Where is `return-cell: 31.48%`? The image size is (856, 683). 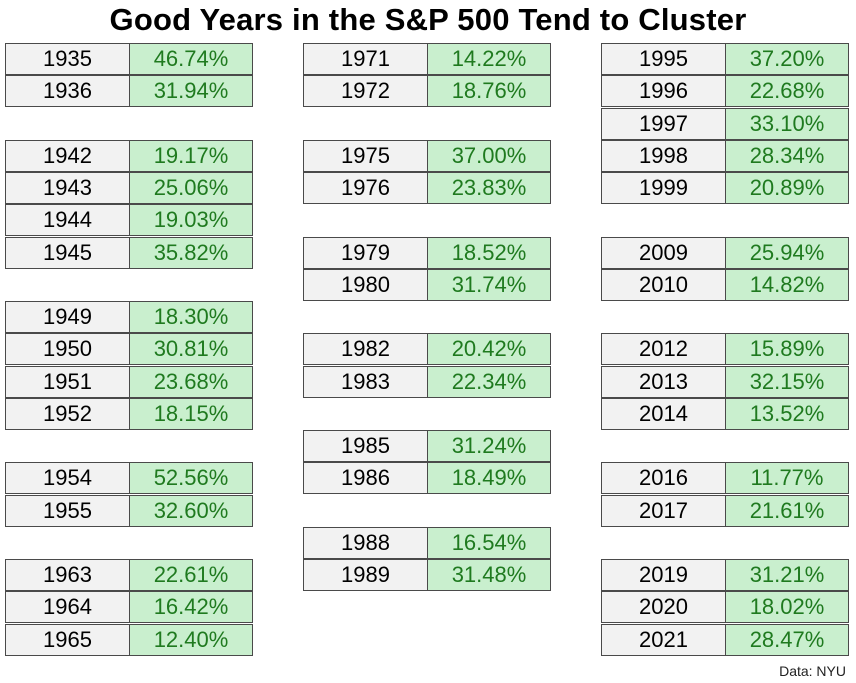
return-cell: 31.48% is located at coordinates (489, 575).